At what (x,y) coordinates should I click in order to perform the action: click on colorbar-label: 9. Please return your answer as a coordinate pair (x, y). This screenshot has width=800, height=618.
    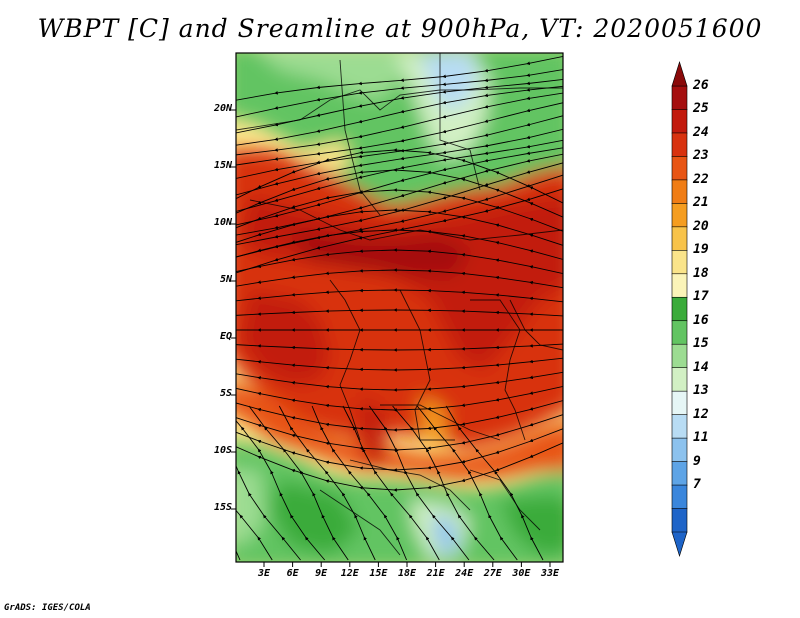
    Looking at the image, I should click on (697, 461).